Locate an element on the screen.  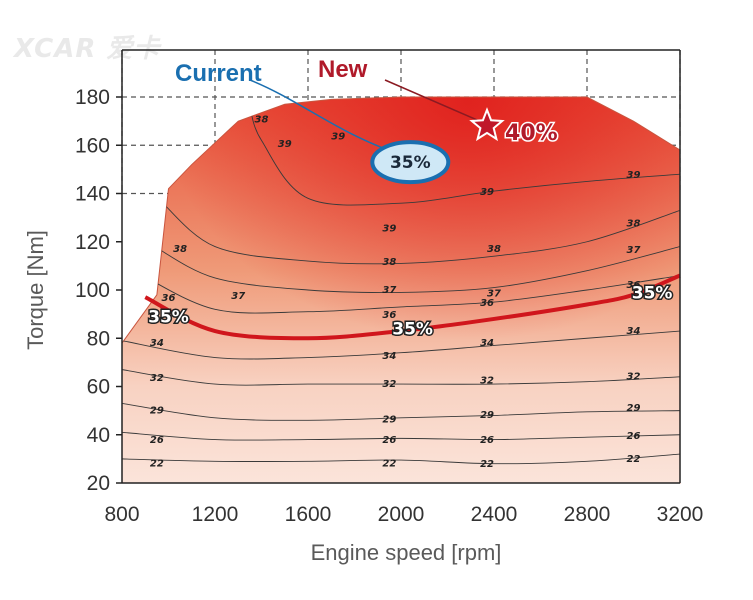
x-tick-label: 2800 is located at coordinates (587, 514).